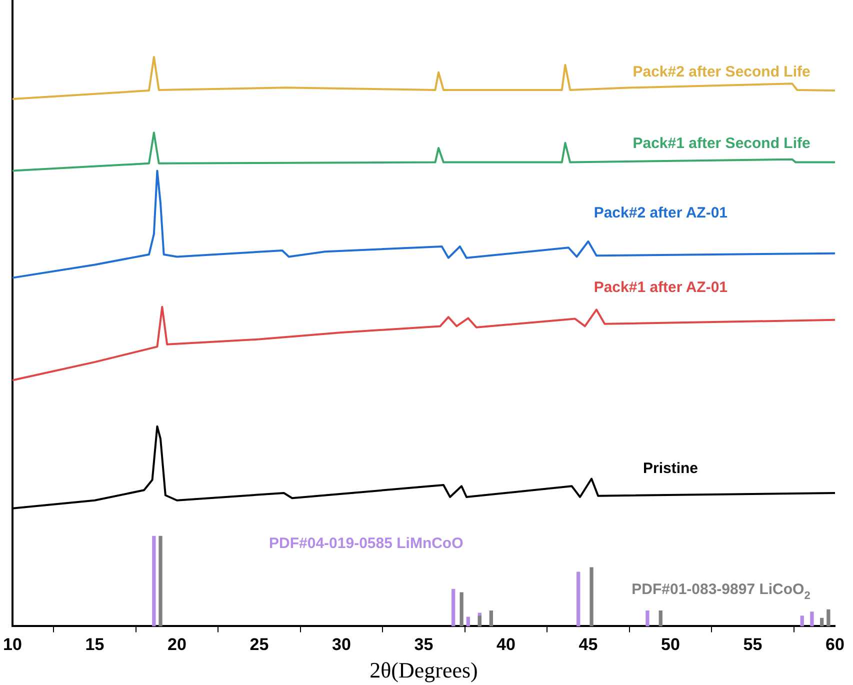 The width and height of the screenshot is (853, 685). What do you see at coordinates (424, 644) in the screenshot?
I see `x-tick-label: 35` at bounding box center [424, 644].